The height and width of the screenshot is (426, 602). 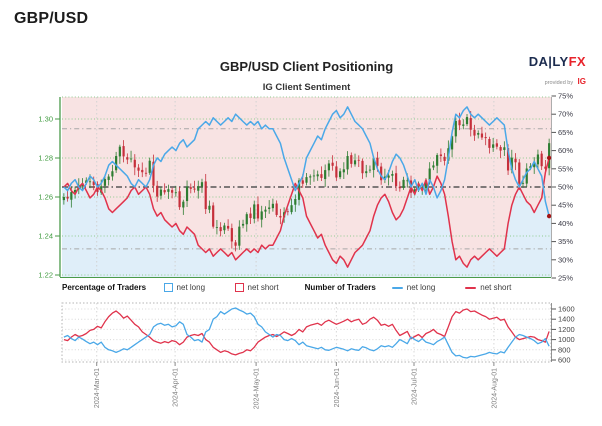 I want to click on legend-net-long-label: net long, so click(x=191, y=287).